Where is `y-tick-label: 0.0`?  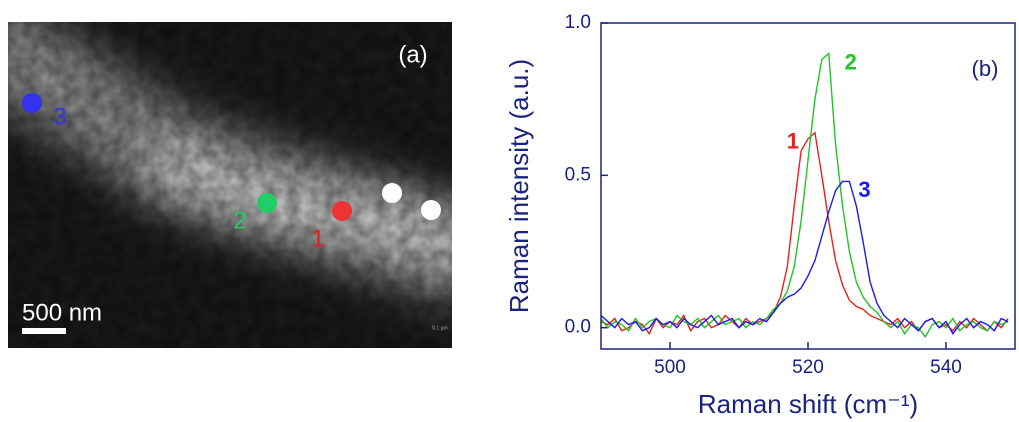 y-tick-label: 0.0 is located at coordinates (578, 327).